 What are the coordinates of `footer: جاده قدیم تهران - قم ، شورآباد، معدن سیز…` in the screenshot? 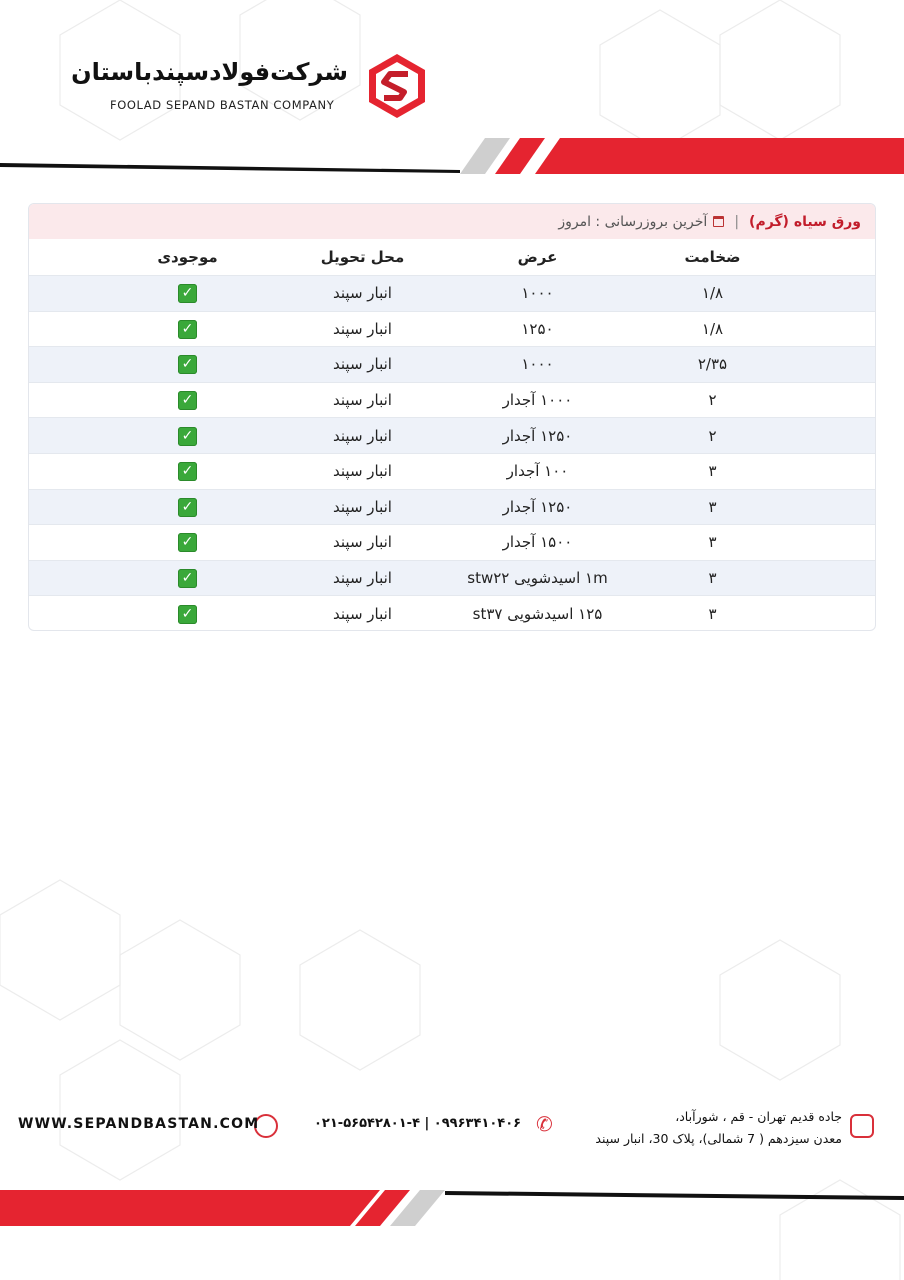 It's located at (452, 1125).